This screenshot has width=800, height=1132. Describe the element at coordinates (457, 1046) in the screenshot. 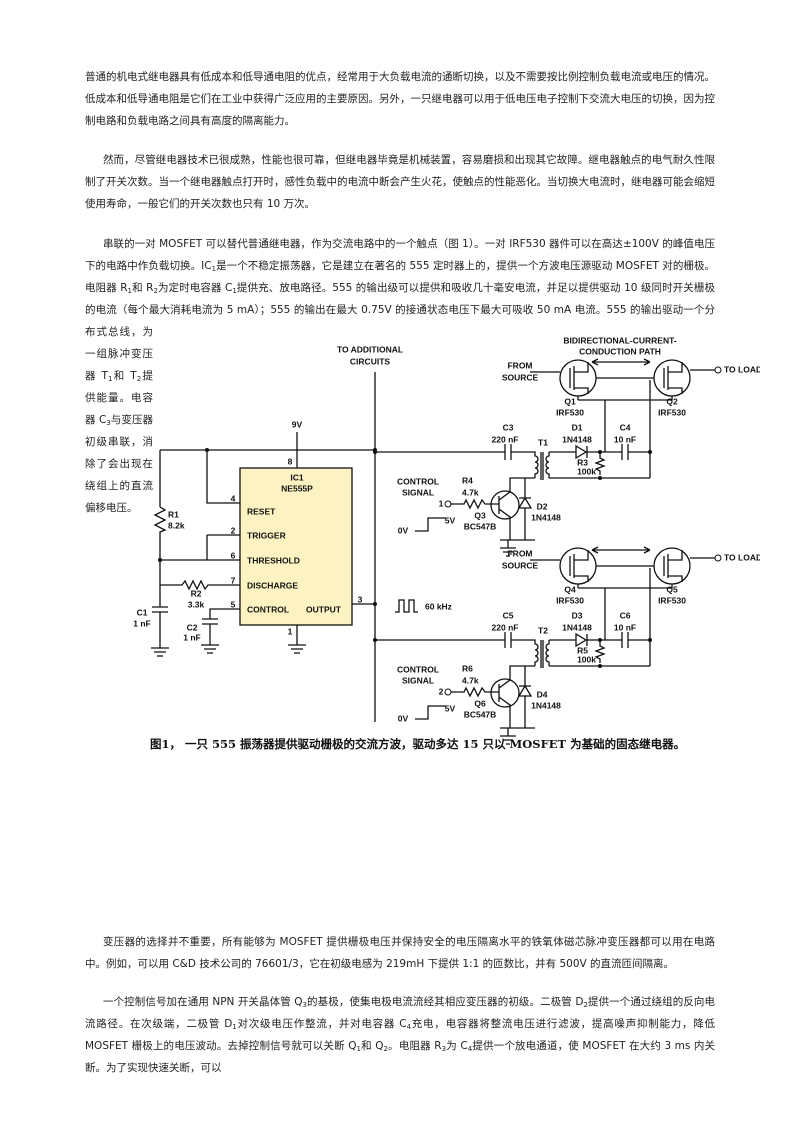

I see `text-run: 为 C` at that location.